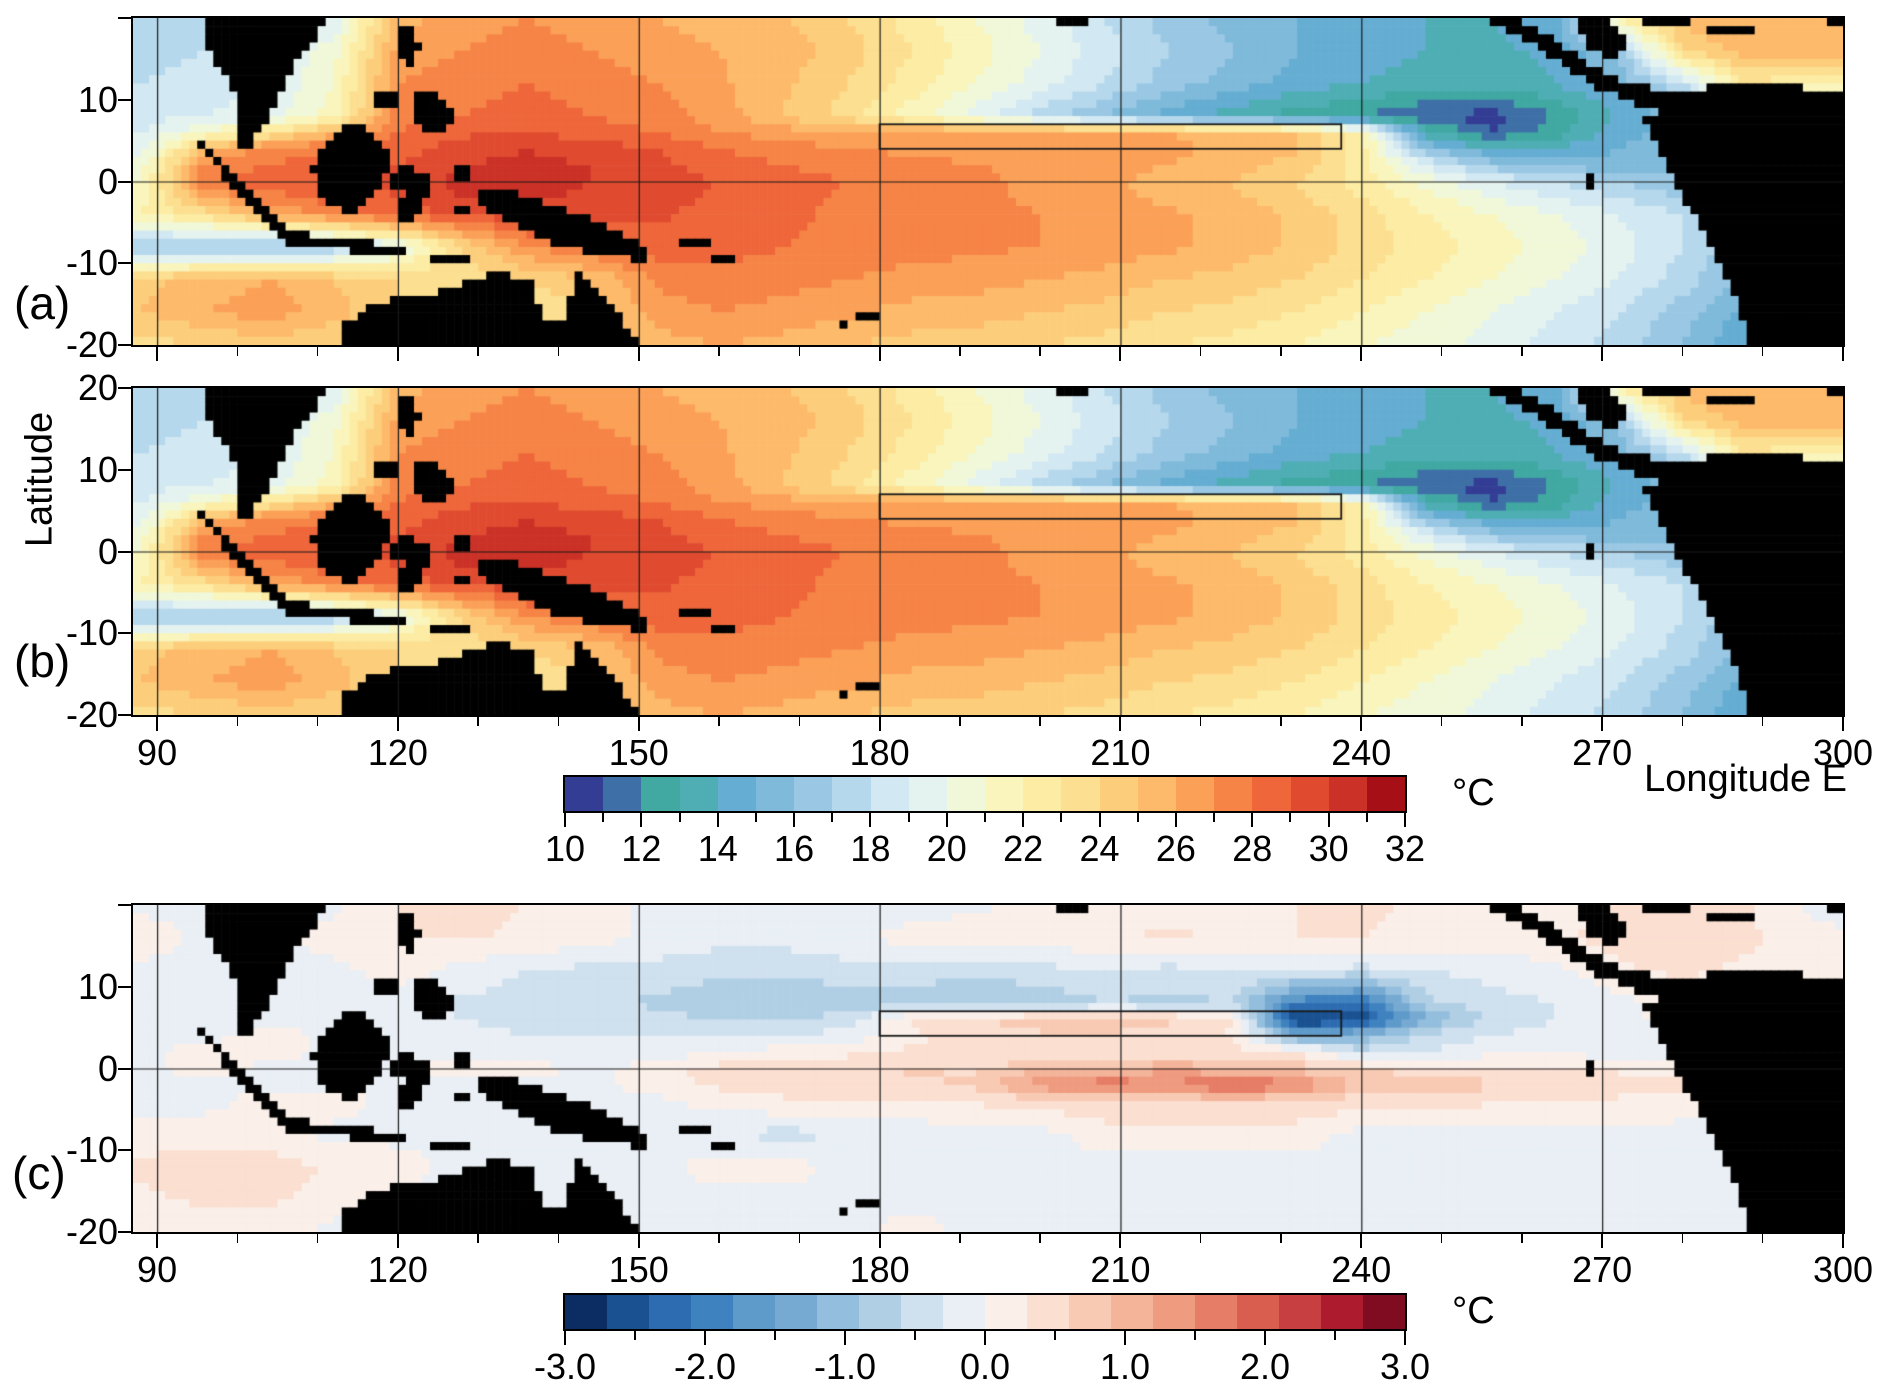  Describe the element at coordinates (879, 1269) in the screenshot. I see `x-tick-label: 180` at that location.